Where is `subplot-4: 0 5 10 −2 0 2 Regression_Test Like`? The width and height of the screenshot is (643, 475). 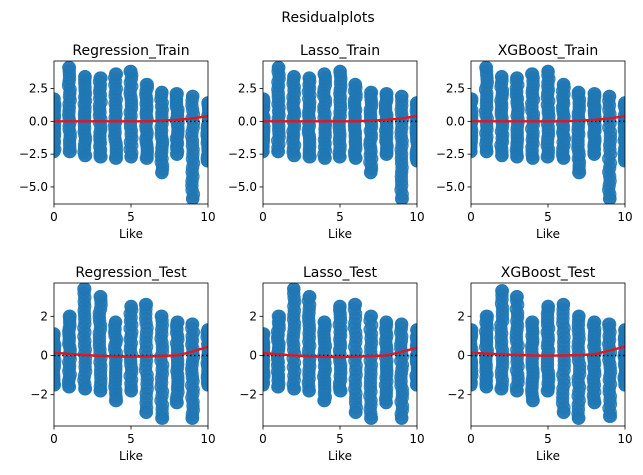 subplot-4: 0 5 10 −2 0 2 Regression_Test Like is located at coordinates (122, 364).